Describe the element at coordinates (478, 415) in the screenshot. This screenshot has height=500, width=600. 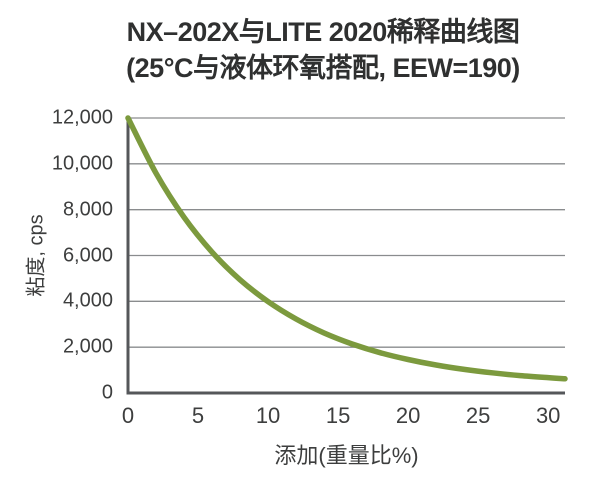
I see `x-tick-label: 25` at that location.